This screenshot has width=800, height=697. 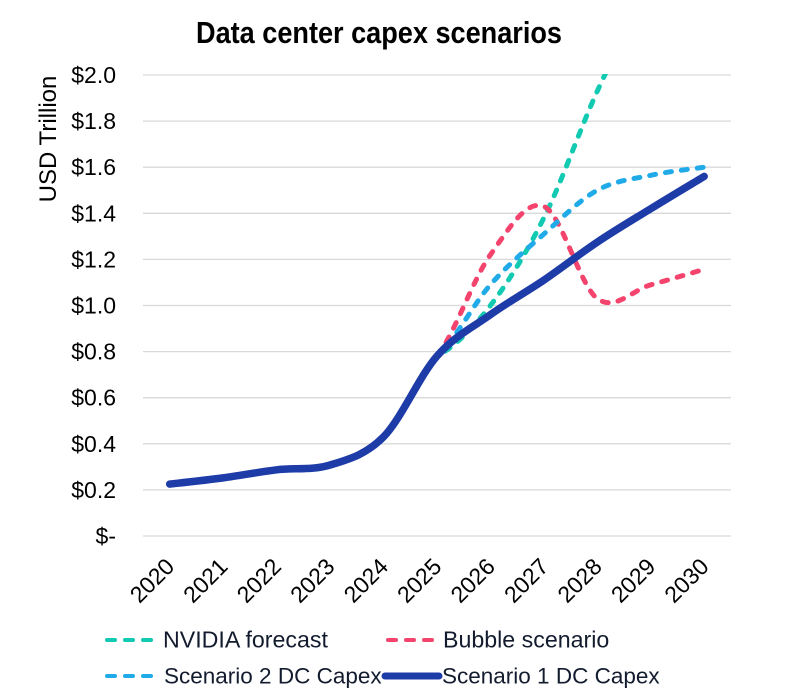 What do you see at coordinates (526, 640) in the screenshot?
I see `svg-text: Bubble scenario` at bounding box center [526, 640].